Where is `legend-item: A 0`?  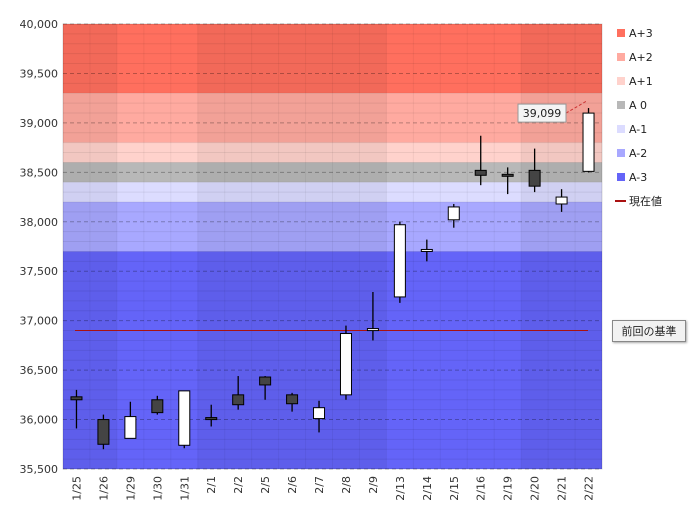
legend-item: A 0 is located at coordinates (632, 105).